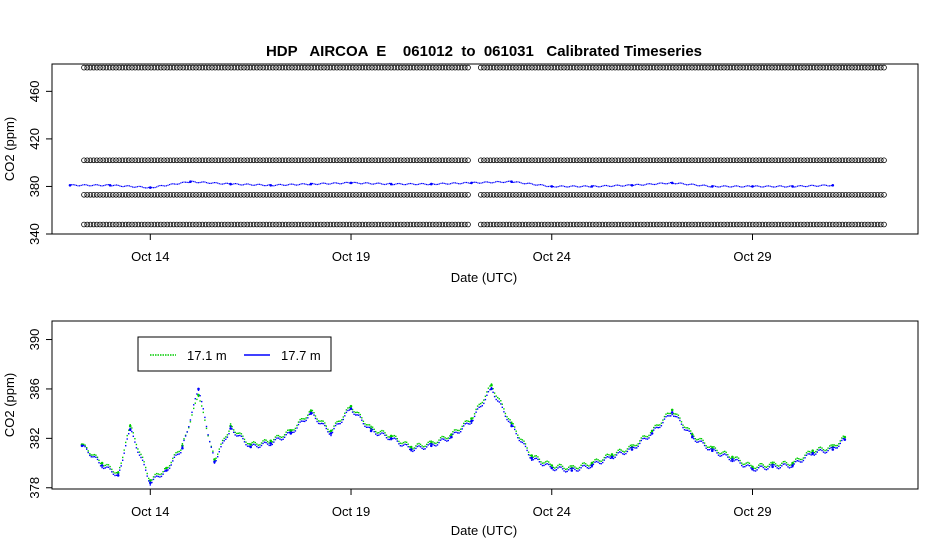  What do you see at coordinates (391, 184) in the screenshot?
I see `top-anchor-point` at bounding box center [391, 184].